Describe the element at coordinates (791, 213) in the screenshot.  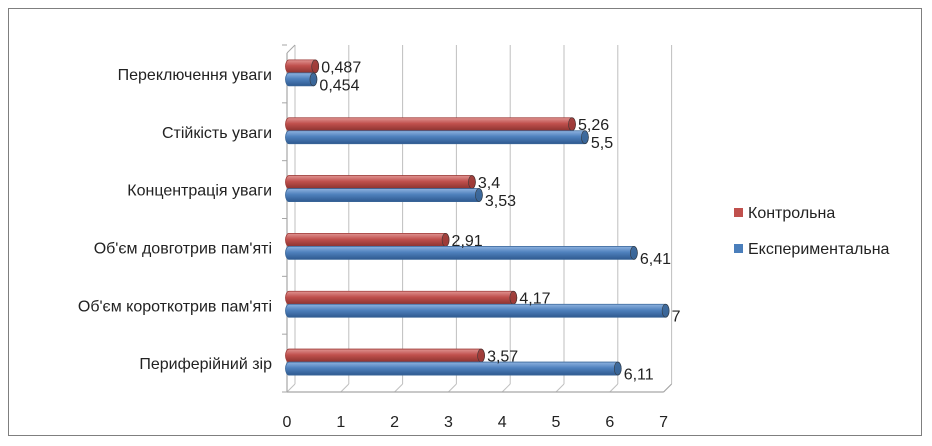
I see `legend-label: Контрольна` at that location.